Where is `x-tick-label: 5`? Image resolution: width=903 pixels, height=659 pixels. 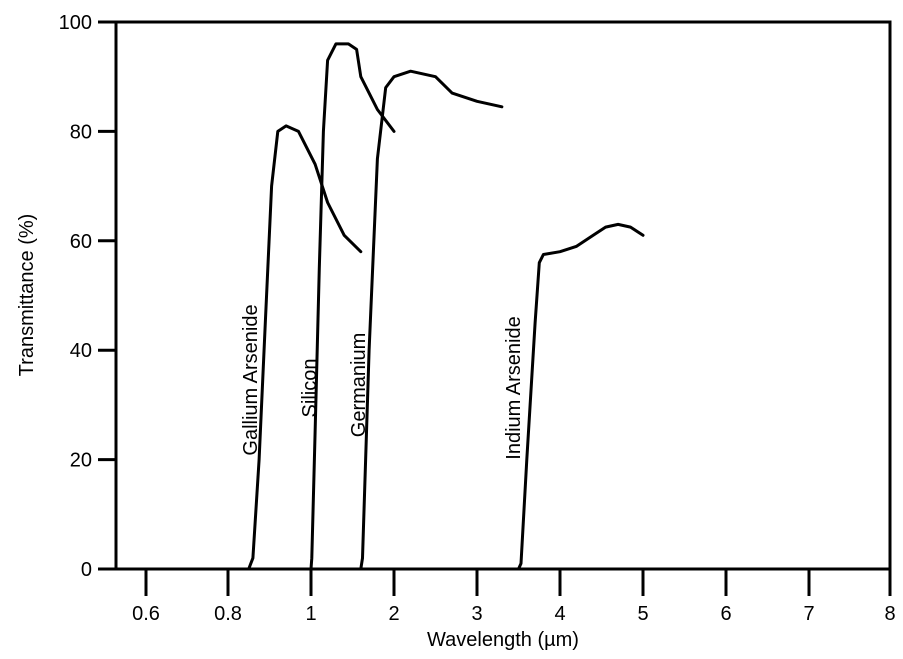 x-tick-label: 5 is located at coordinates (642, 614).